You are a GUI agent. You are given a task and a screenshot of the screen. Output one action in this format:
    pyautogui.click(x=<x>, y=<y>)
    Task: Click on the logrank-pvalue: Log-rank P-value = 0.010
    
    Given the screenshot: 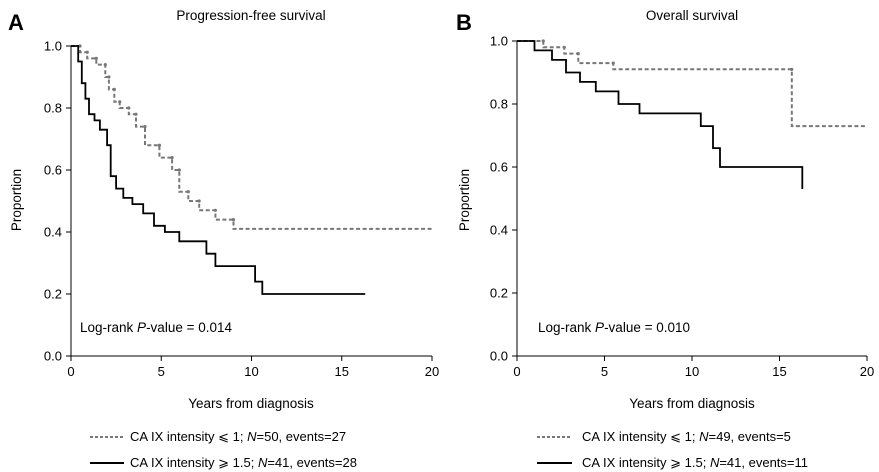 What is the action you would take?
    pyautogui.click(x=614, y=327)
    